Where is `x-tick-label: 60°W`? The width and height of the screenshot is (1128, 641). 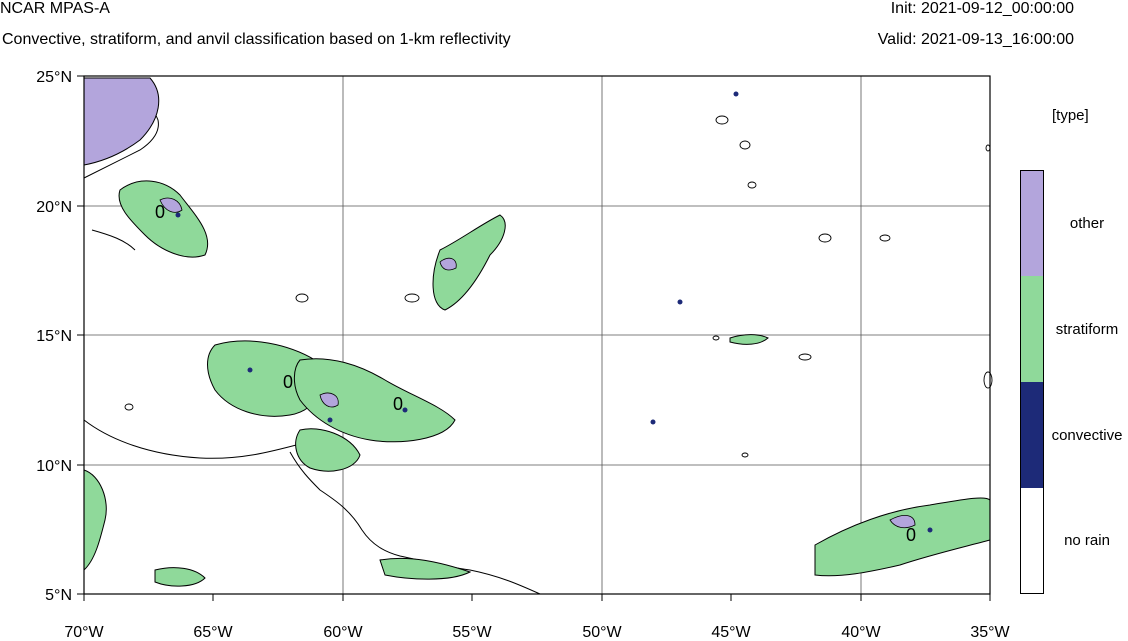 x-tick-label: 60°W is located at coordinates (343, 632).